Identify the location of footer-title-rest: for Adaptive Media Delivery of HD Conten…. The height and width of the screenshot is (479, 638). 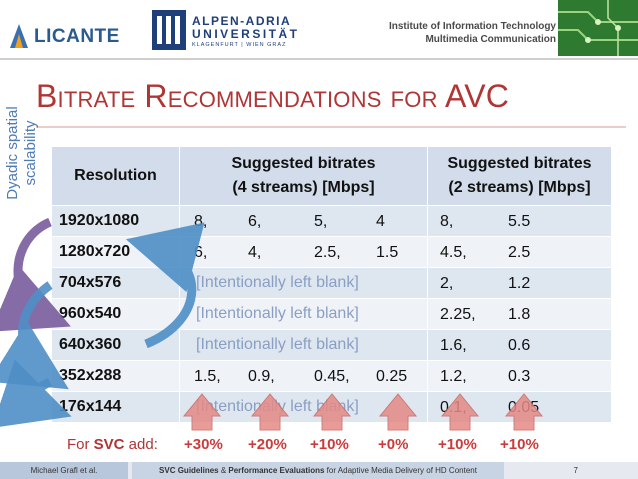
(400, 470).